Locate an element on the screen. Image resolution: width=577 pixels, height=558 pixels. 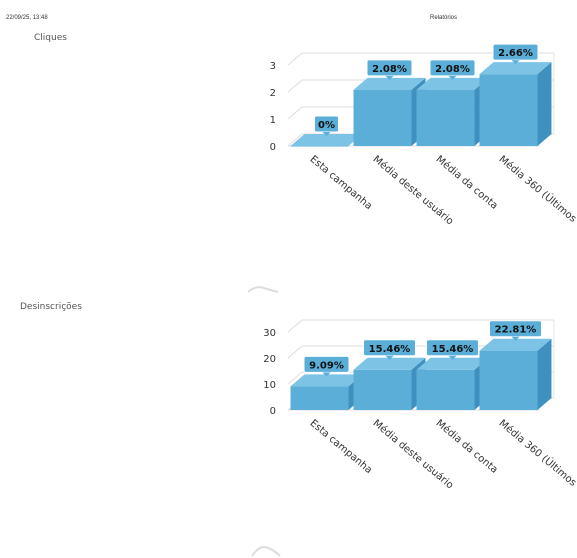
x-tick-label: Média 360 (Últimos is located at coordinates (537, 452).